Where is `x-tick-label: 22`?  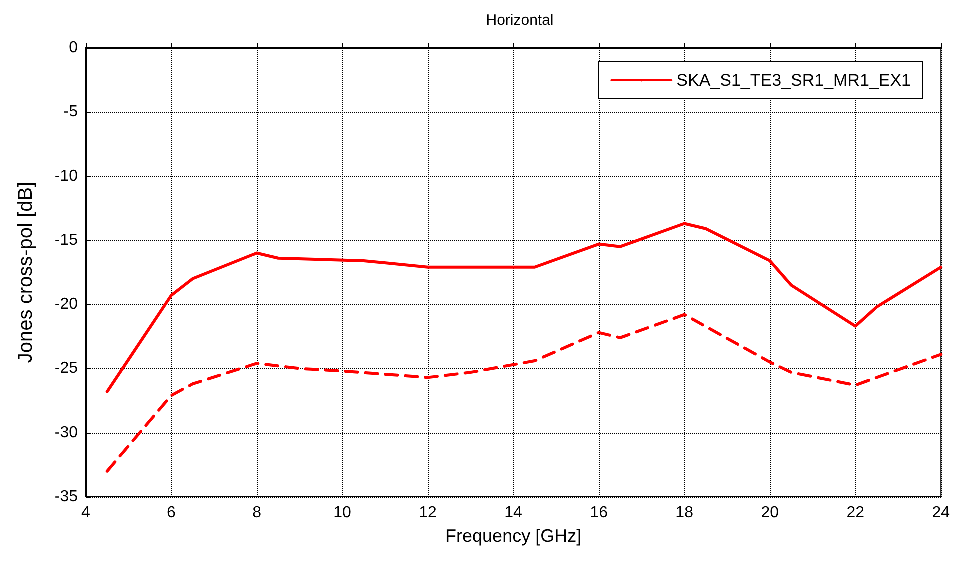 x-tick-label: 22 is located at coordinates (855, 513).